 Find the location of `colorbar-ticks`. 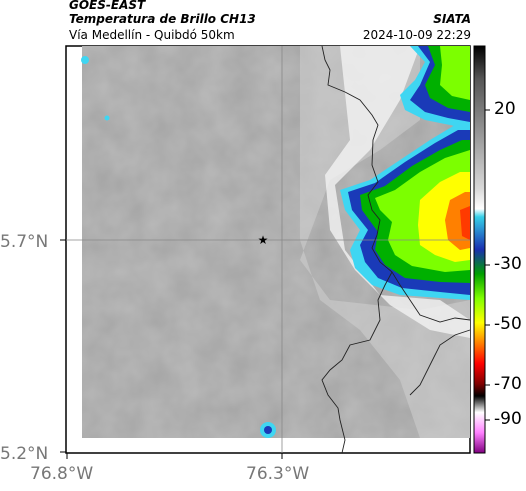

colorbar-ticks is located at coordinates (487, 265).